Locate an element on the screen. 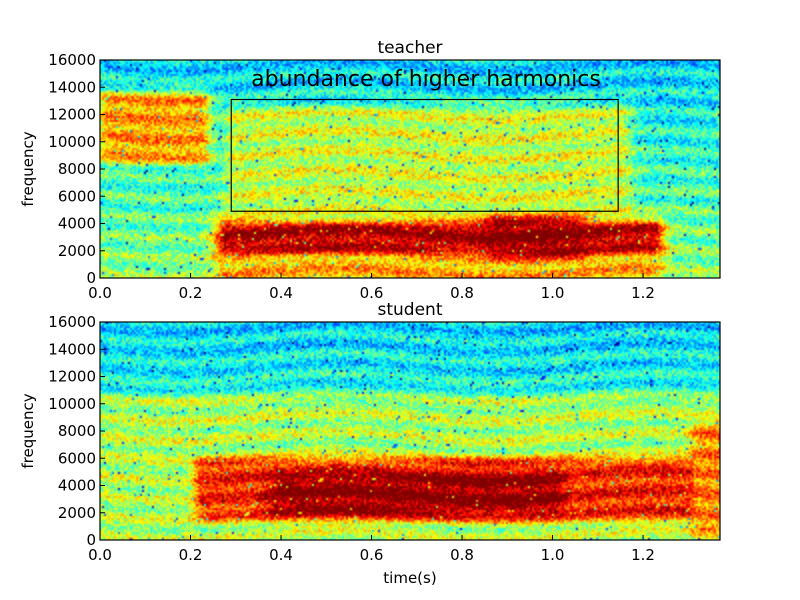 The image size is (800, 600). student-title: student is located at coordinates (410, 310).